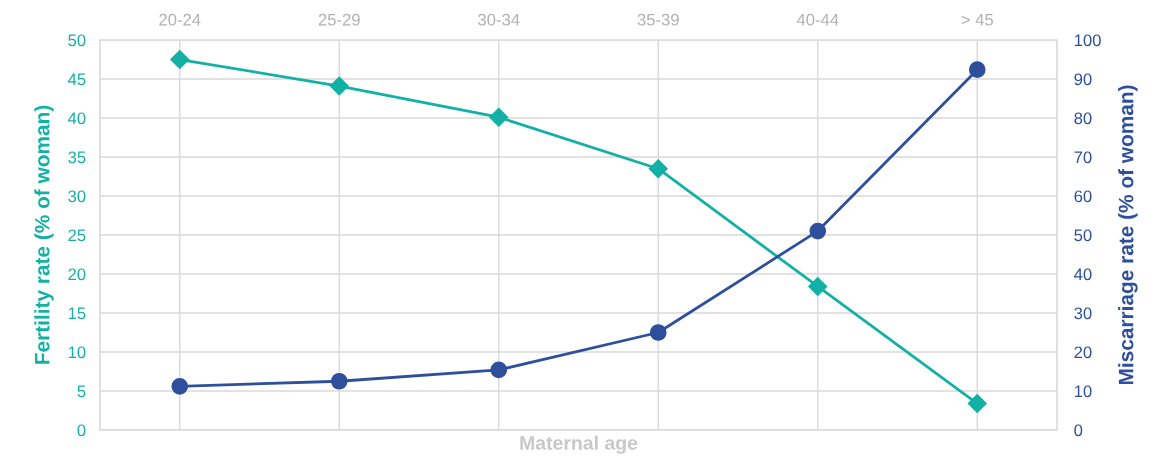 Image resolution: width=1162 pixels, height=470 pixels. I want to click on y2-tick-label: 60, so click(1083, 196).